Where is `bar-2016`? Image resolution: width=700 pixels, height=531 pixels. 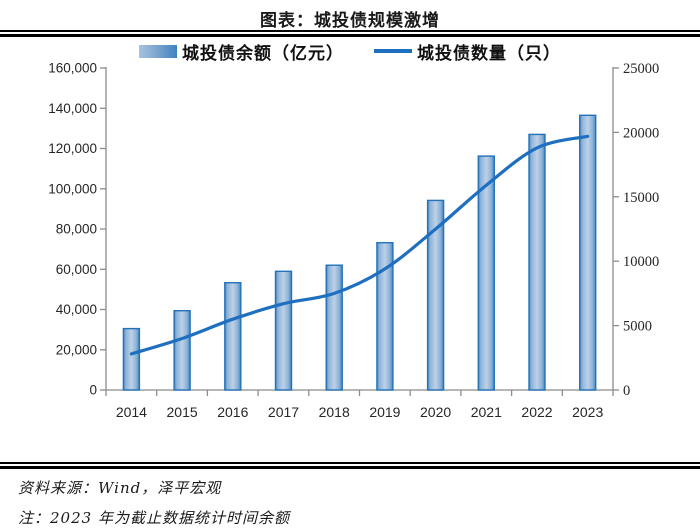 bar-2016 is located at coordinates (233, 336).